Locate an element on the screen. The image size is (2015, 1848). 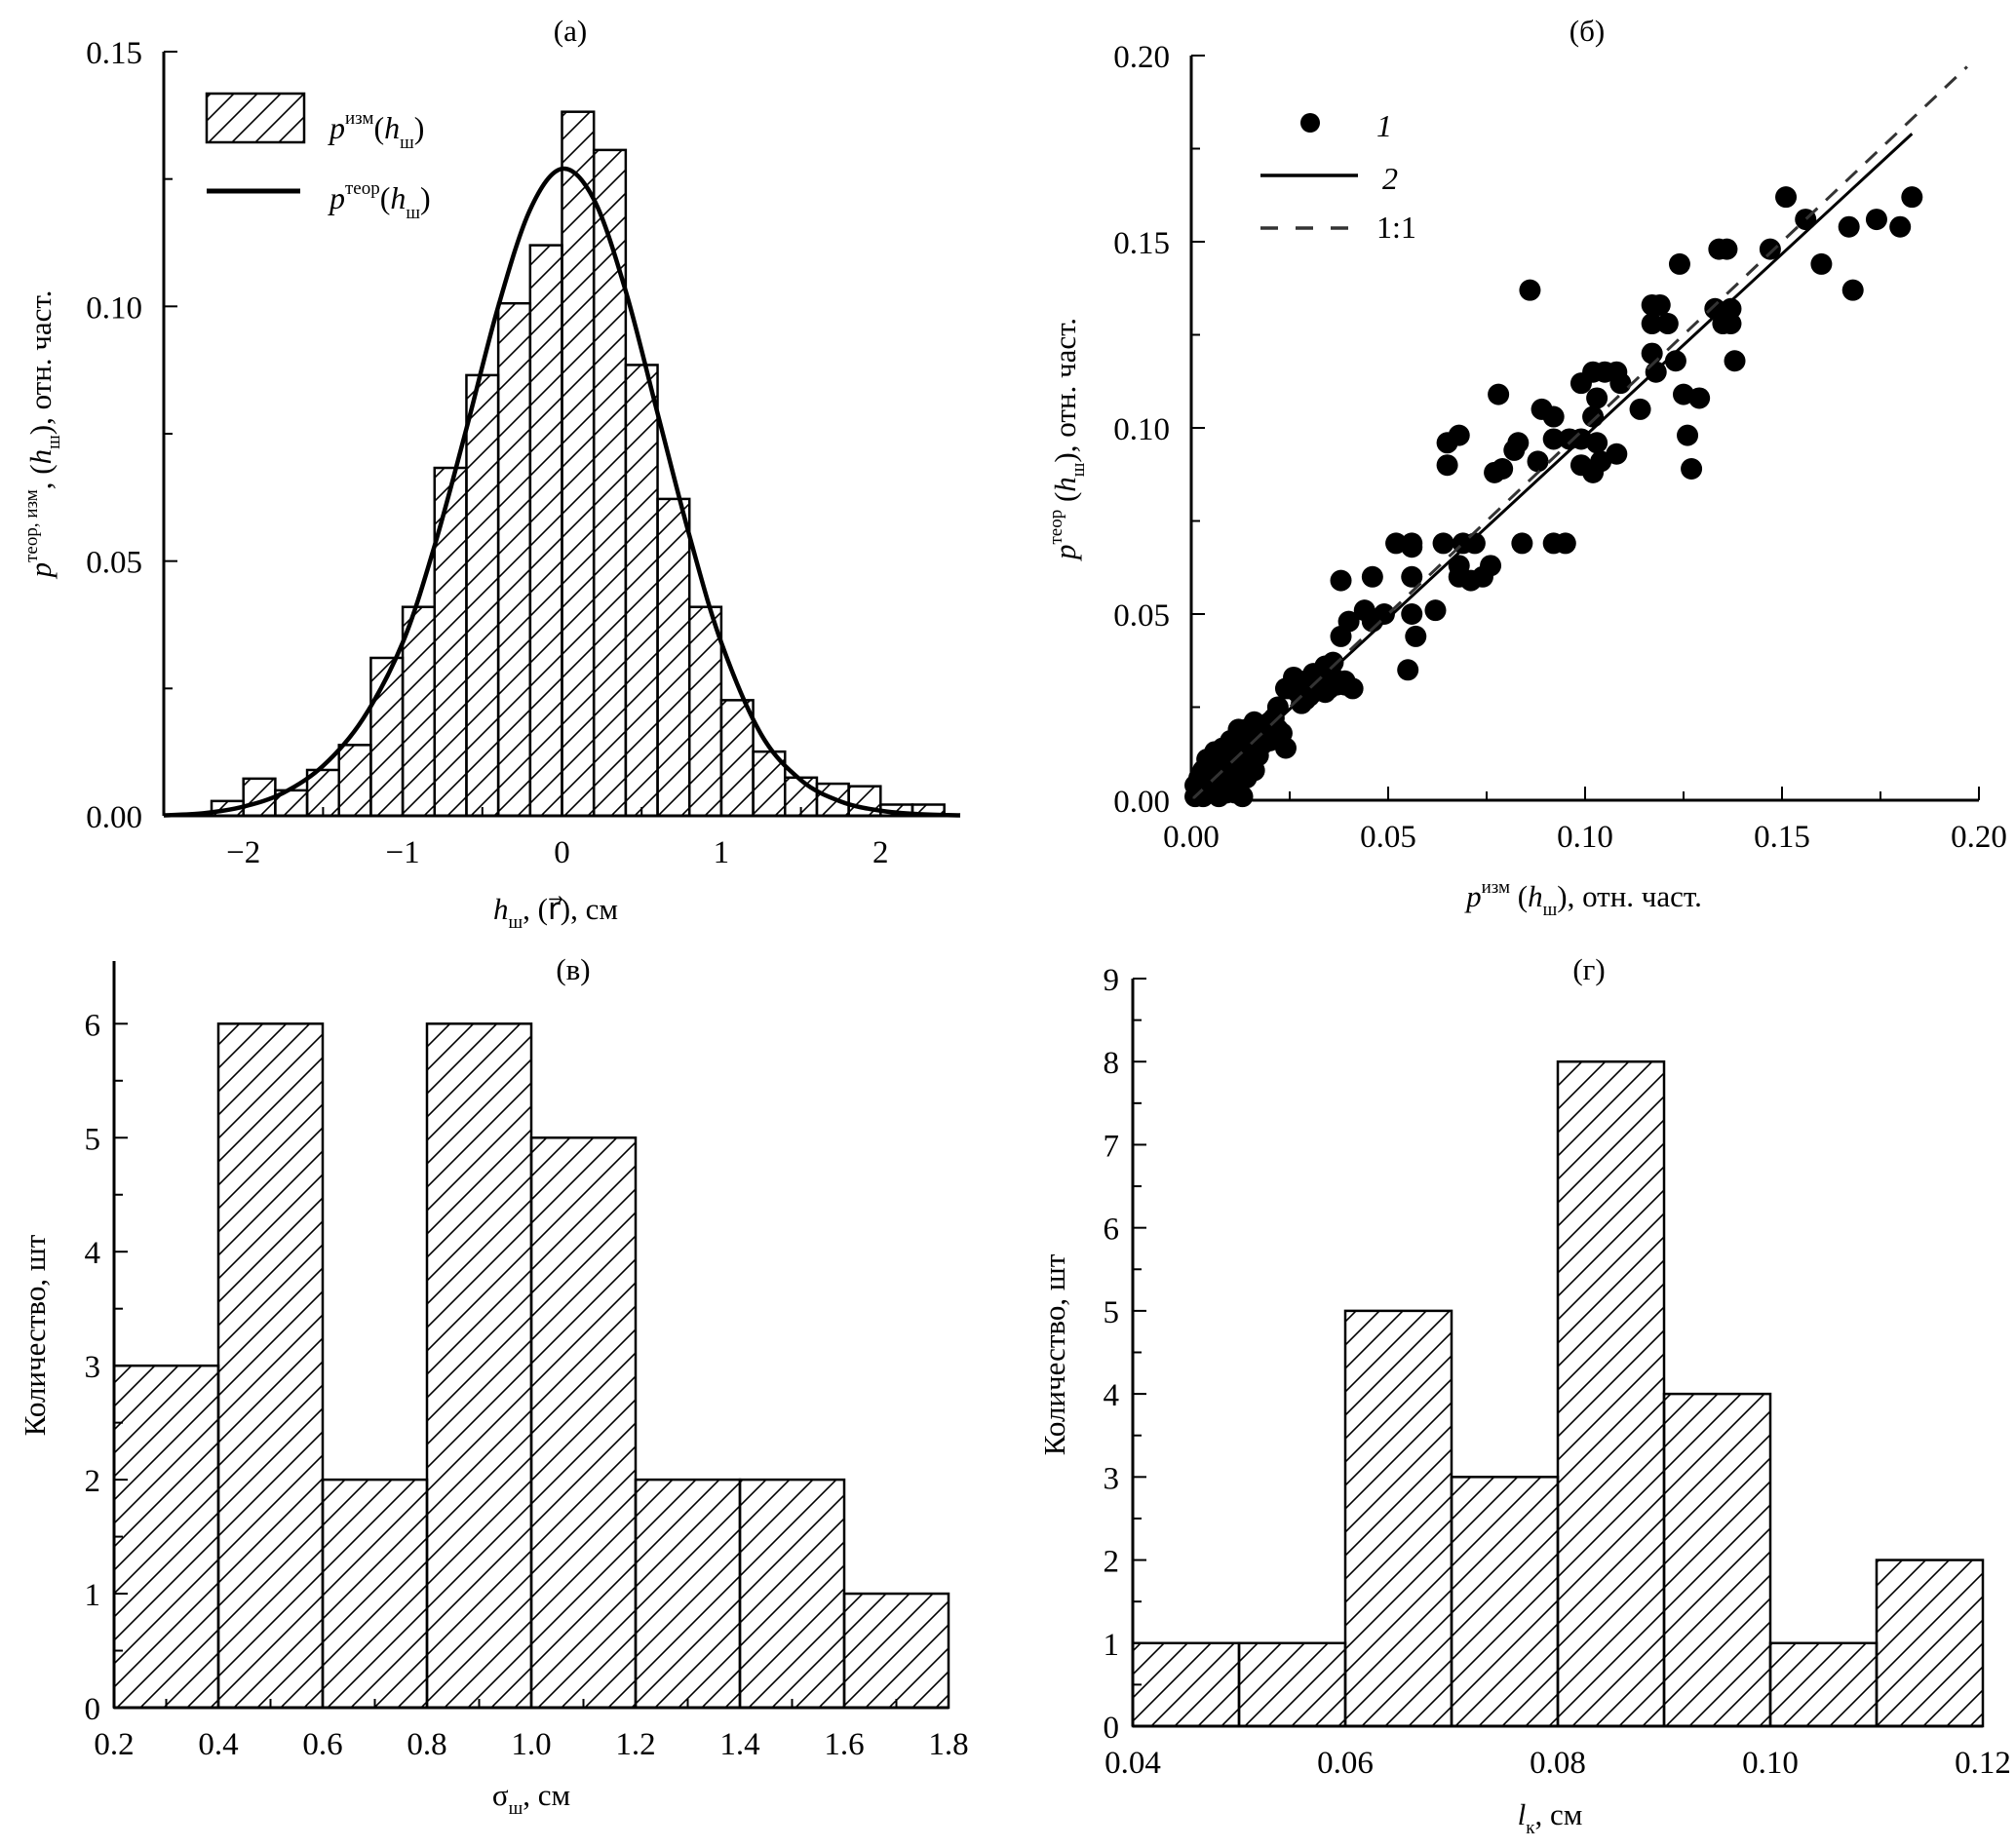
y-tick-label: 4 is located at coordinates (93, 1253).